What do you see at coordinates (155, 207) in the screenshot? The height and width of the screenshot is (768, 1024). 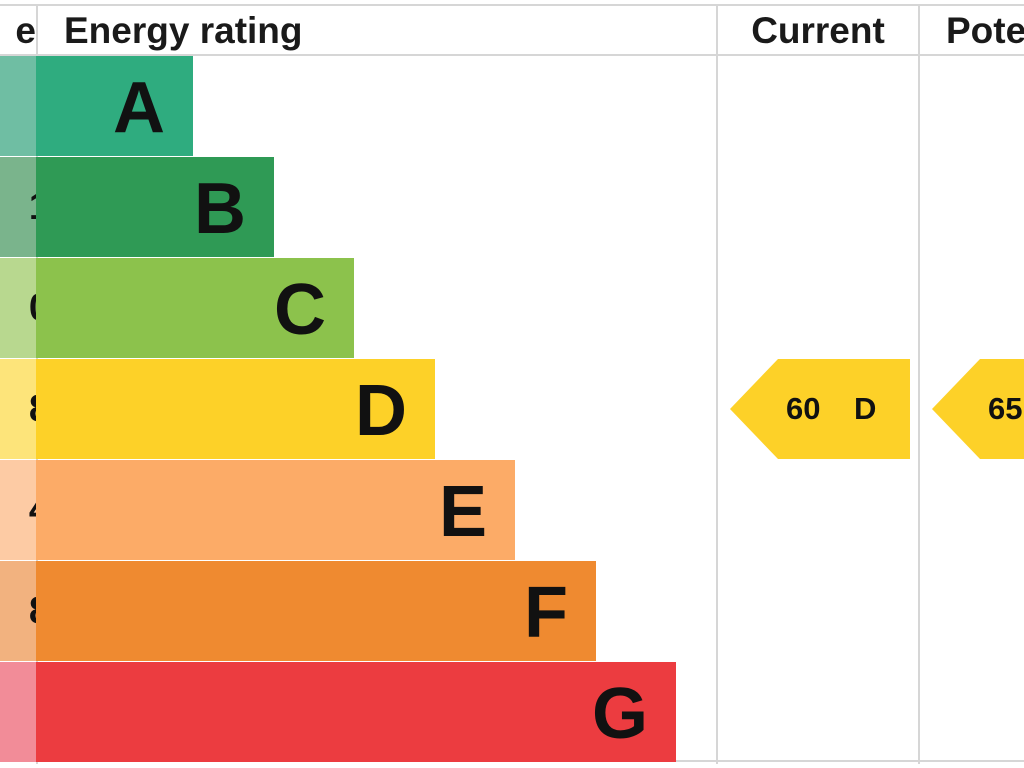 I see `band-bar-b: B` at bounding box center [155, 207].